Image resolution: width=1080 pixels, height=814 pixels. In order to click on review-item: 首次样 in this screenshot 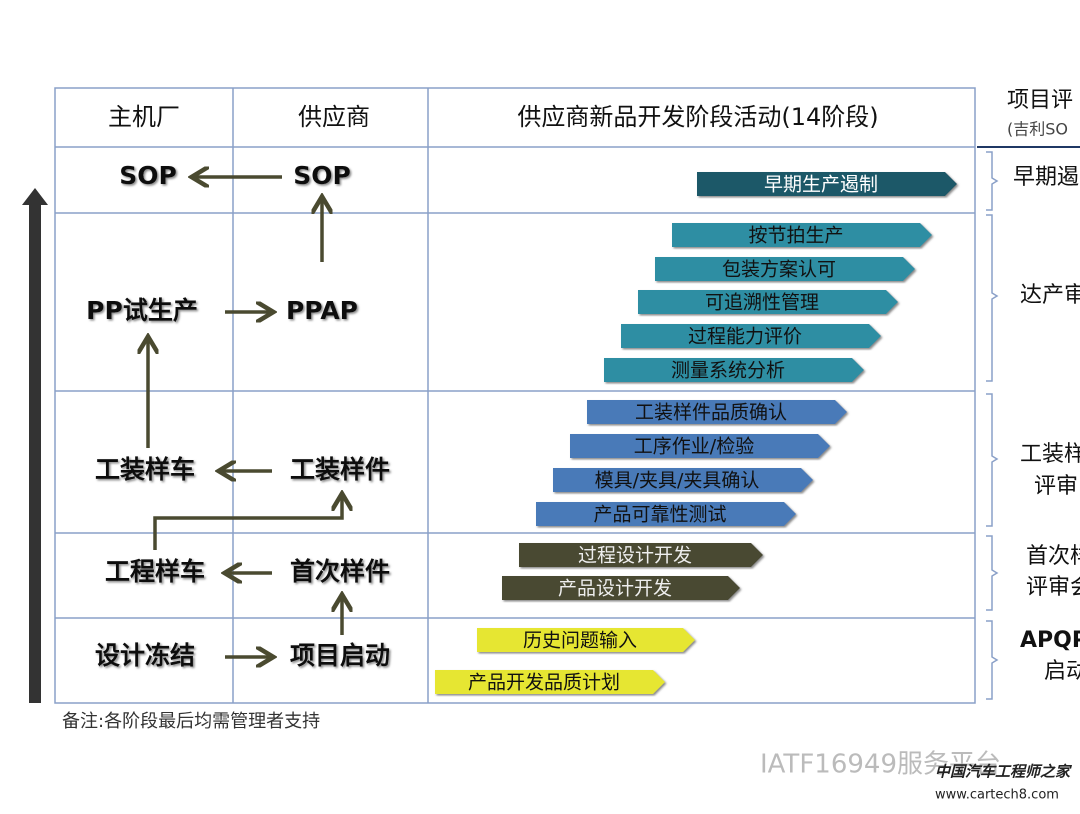, I will do `click(1053, 556)`.